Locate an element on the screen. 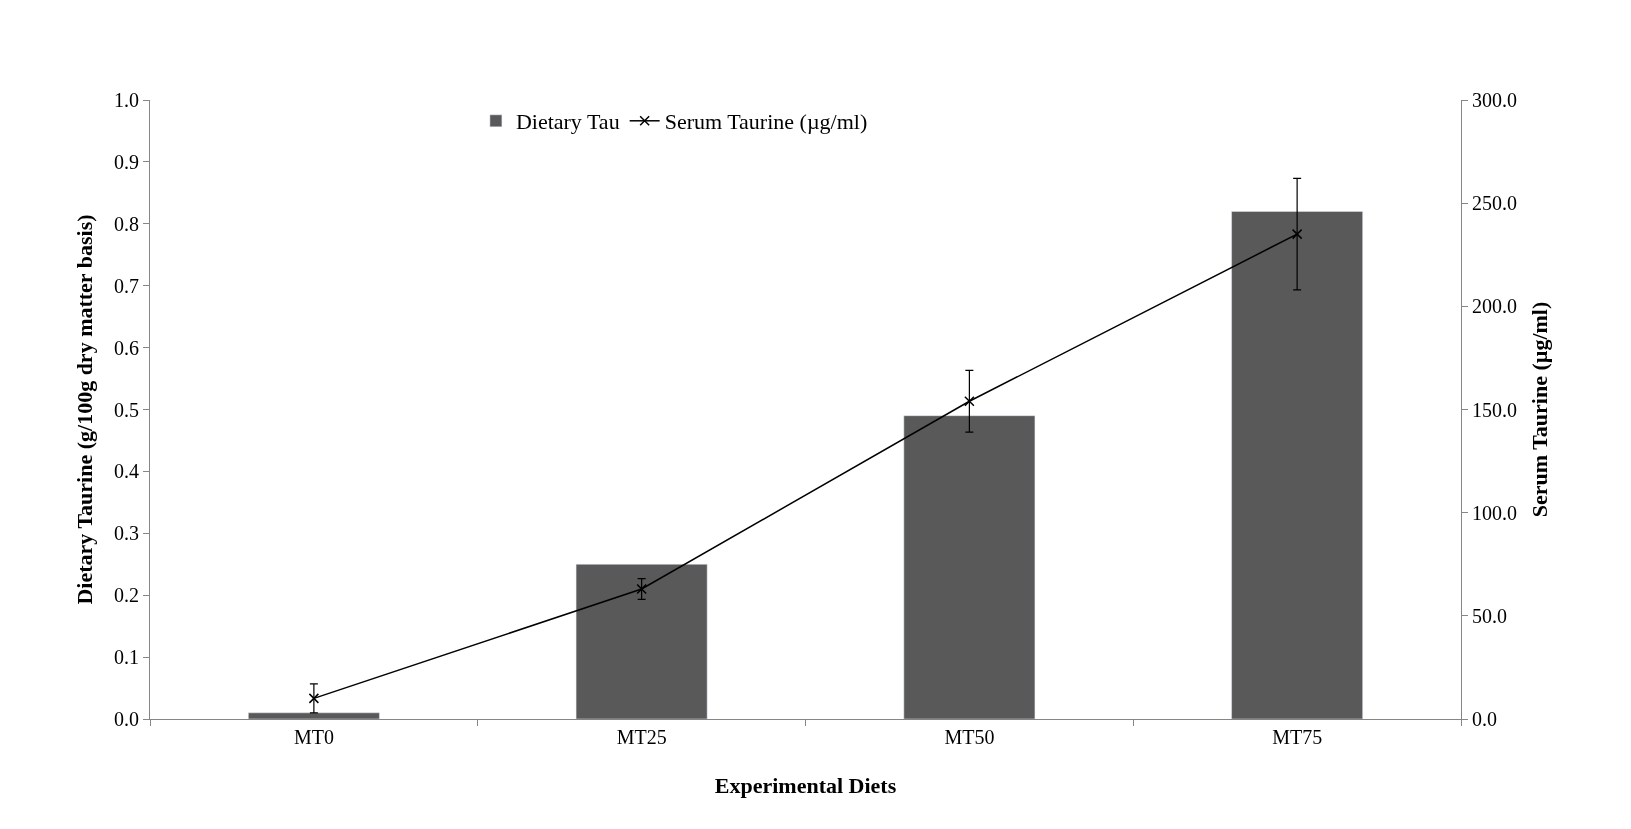 The image size is (1631, 829). y2-tick-label: 0.0 is located at coordinates (1484, 719).